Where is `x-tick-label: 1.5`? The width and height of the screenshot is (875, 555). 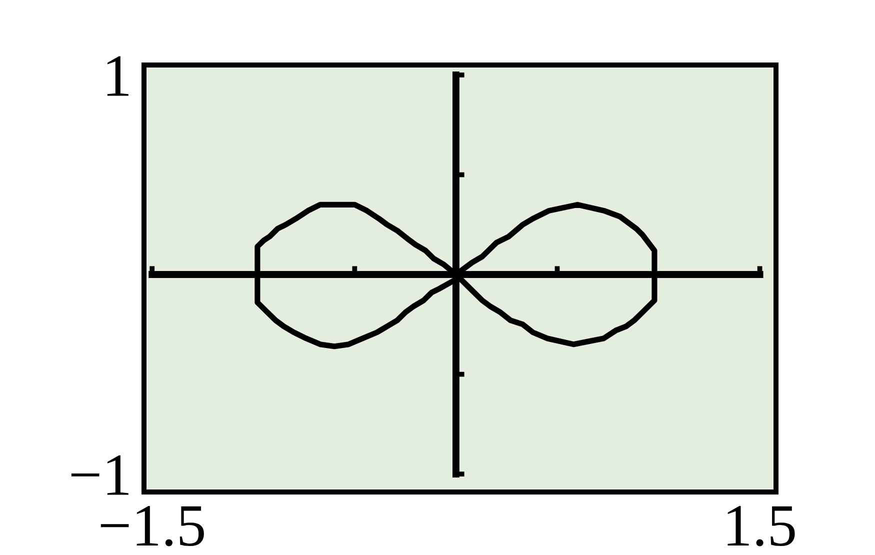 x-tick-label: 1.5 is located at coordinates (761, 526).